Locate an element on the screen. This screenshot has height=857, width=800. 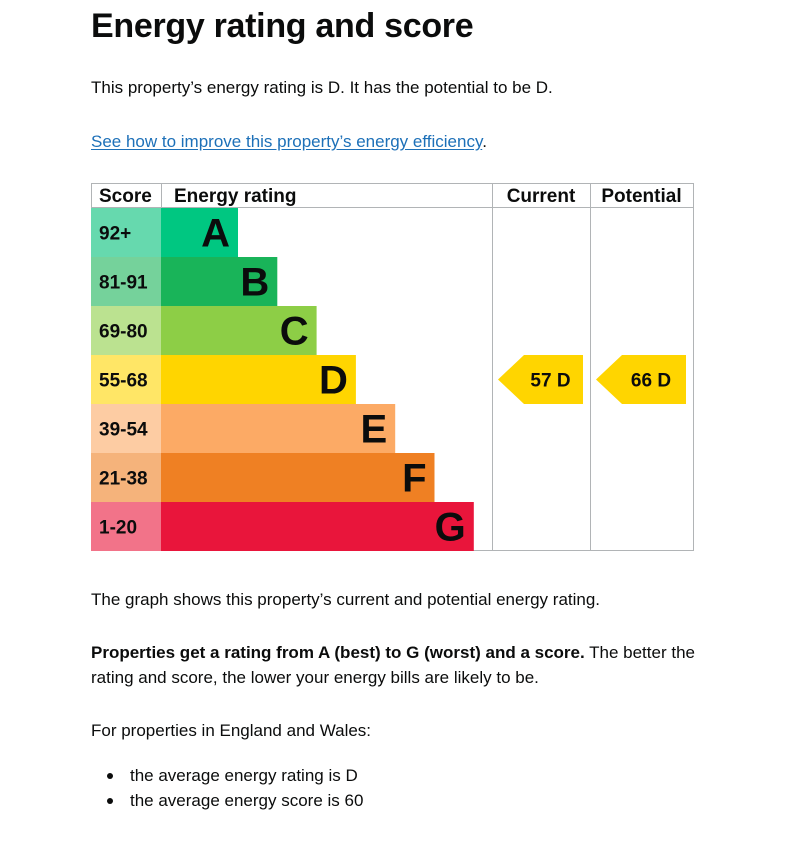
score-range-b: 81-91 is located at coordinates (123, 283).